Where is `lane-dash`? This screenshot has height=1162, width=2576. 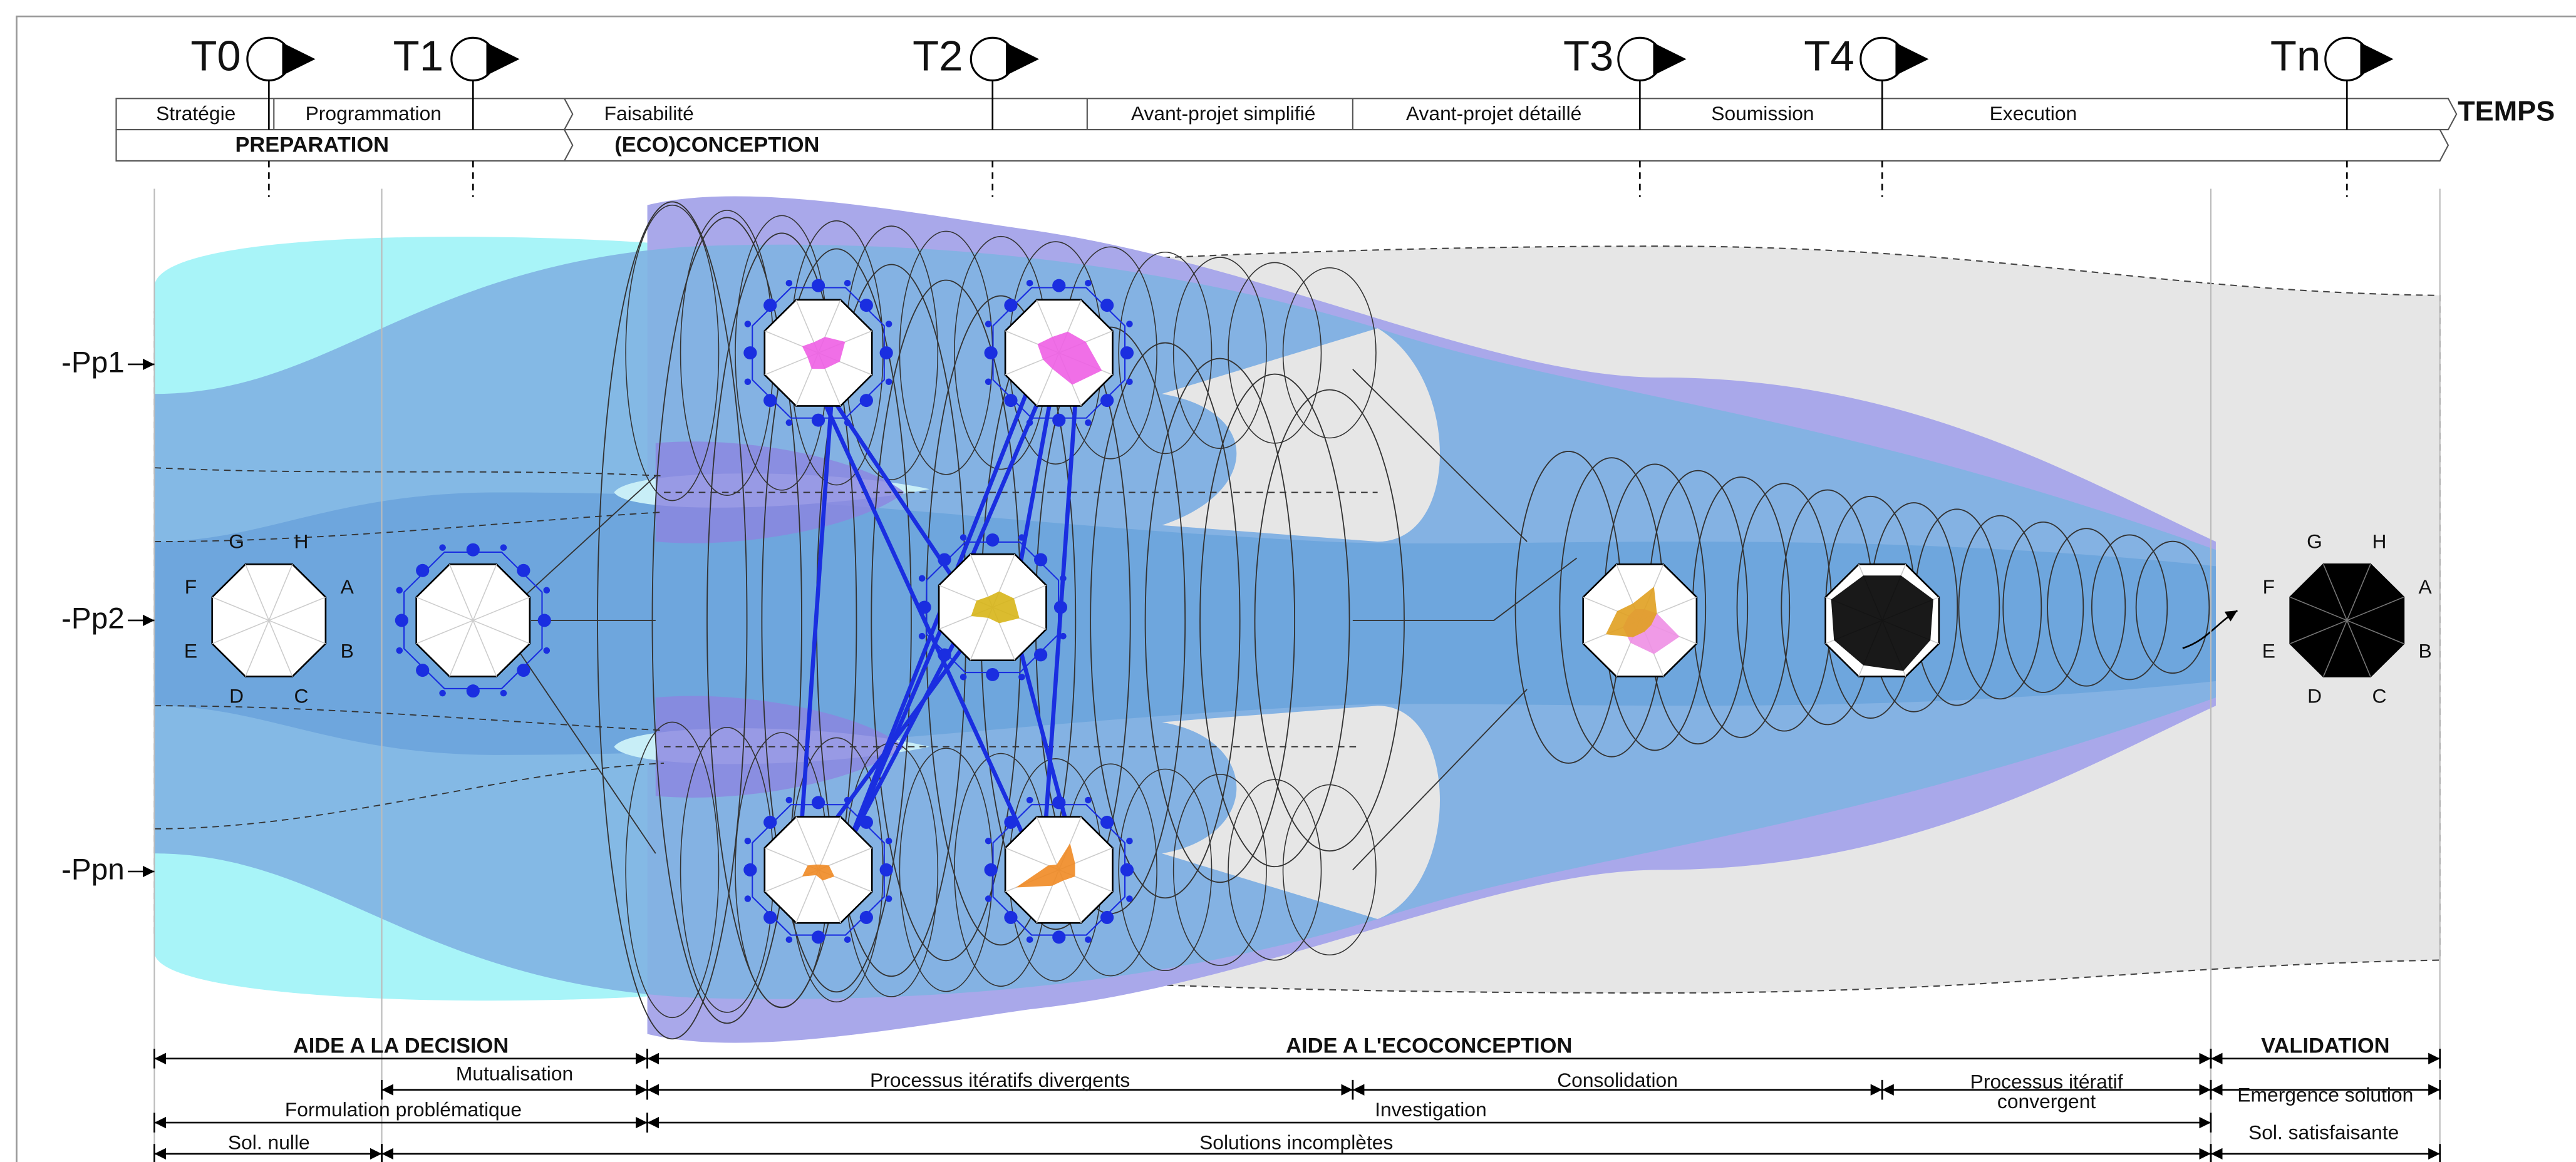 lane-dash is located at coordinates (410, 648).